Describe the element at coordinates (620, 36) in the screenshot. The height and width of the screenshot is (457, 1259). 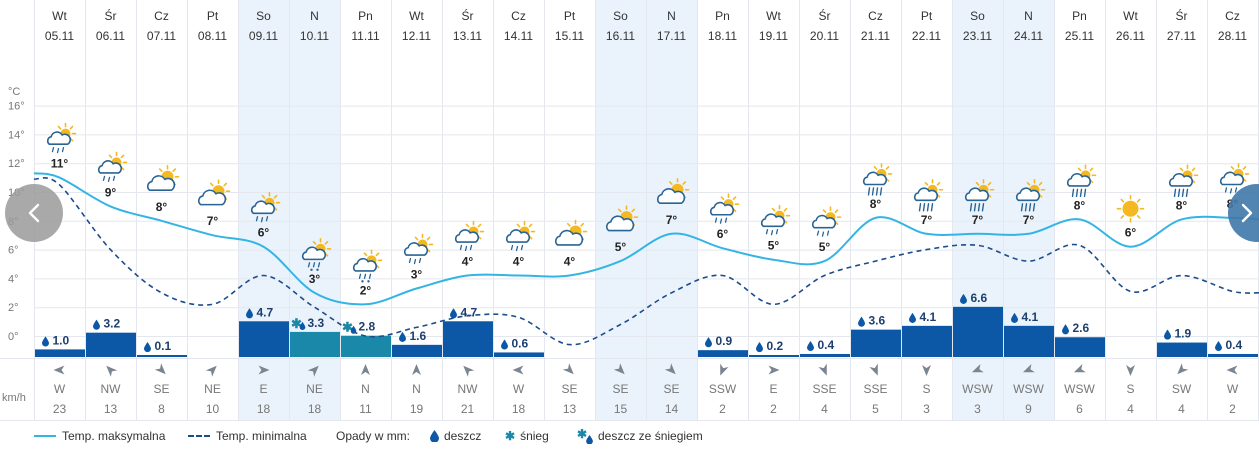
I see `day-date: 16.11` at that location.